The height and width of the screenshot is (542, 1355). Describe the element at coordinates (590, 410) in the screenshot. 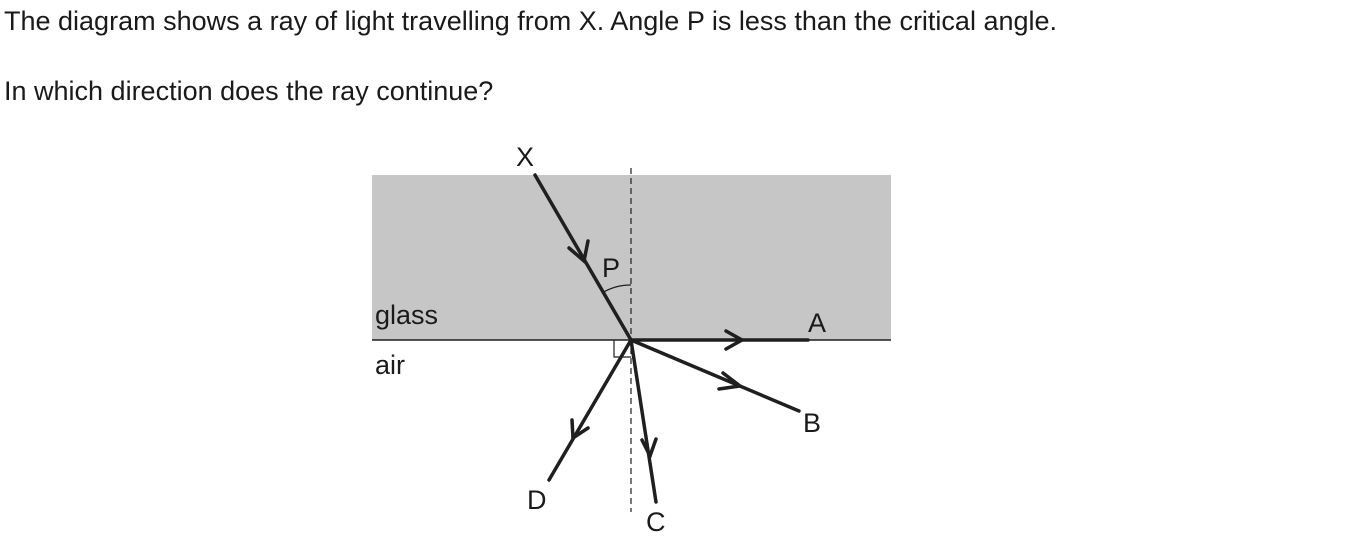

I see `ray-d` at that location.